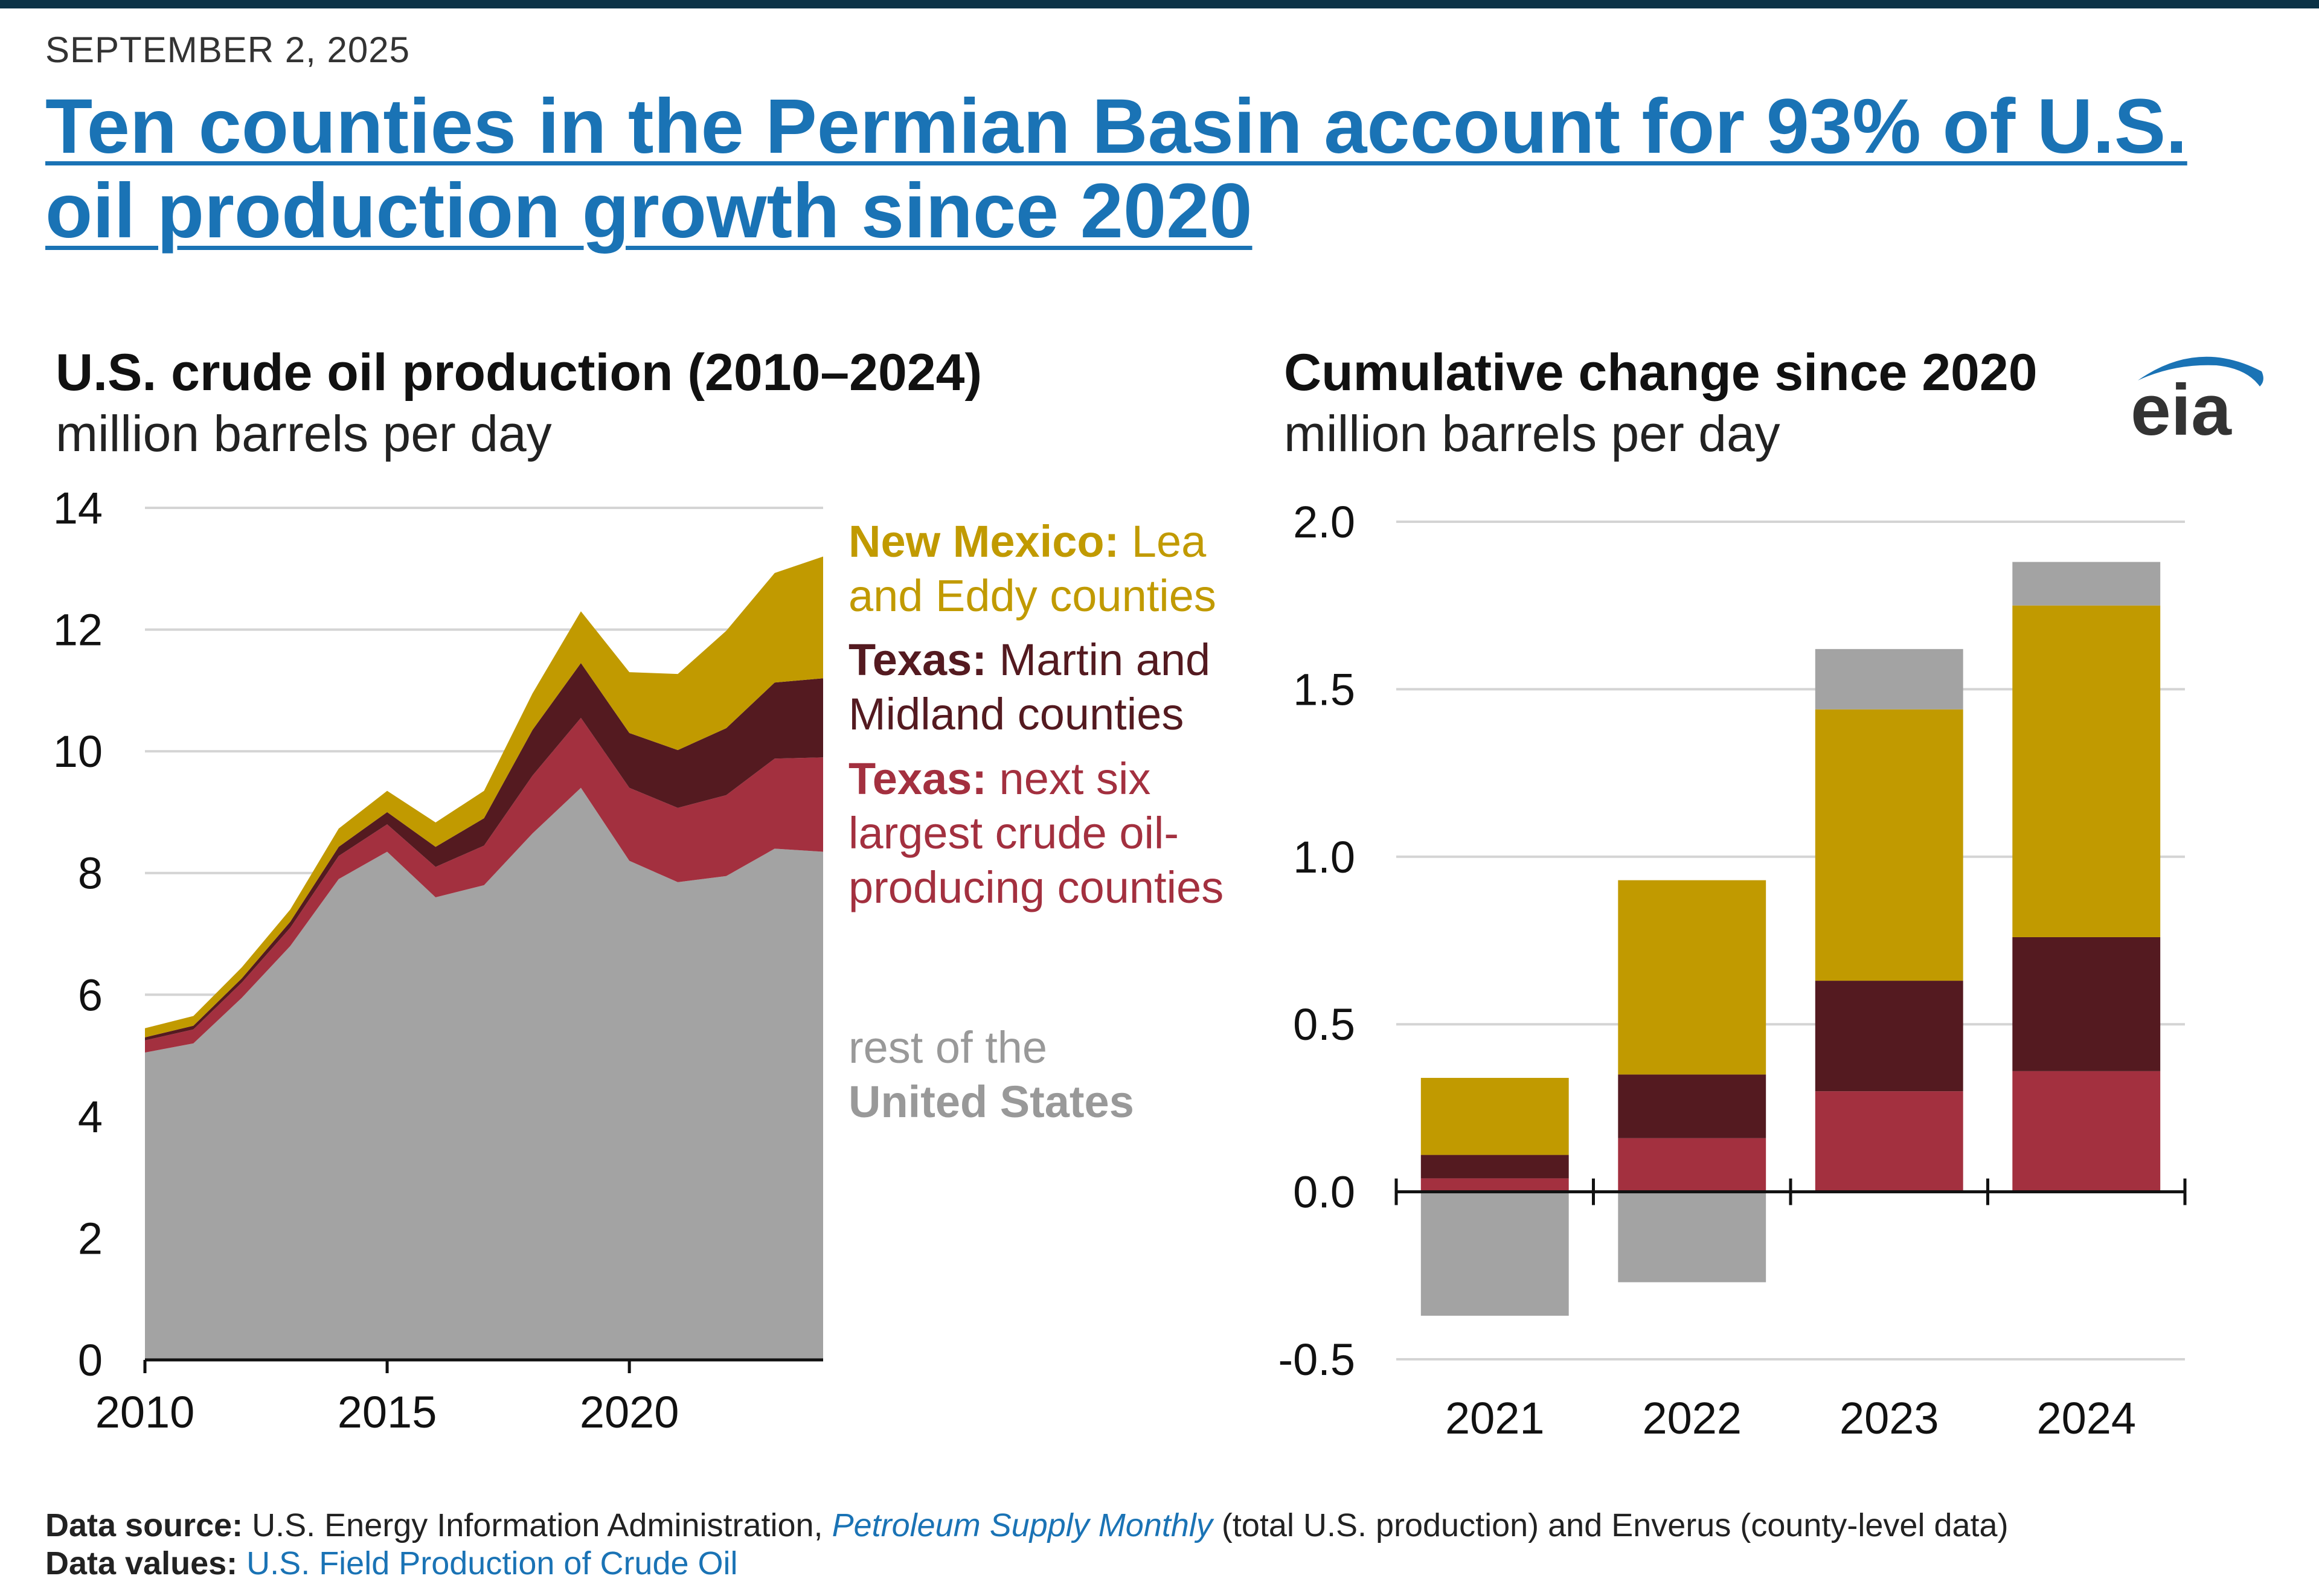  I want to click on left-chart-subtitle: million barrels per day, so click(304, 433).